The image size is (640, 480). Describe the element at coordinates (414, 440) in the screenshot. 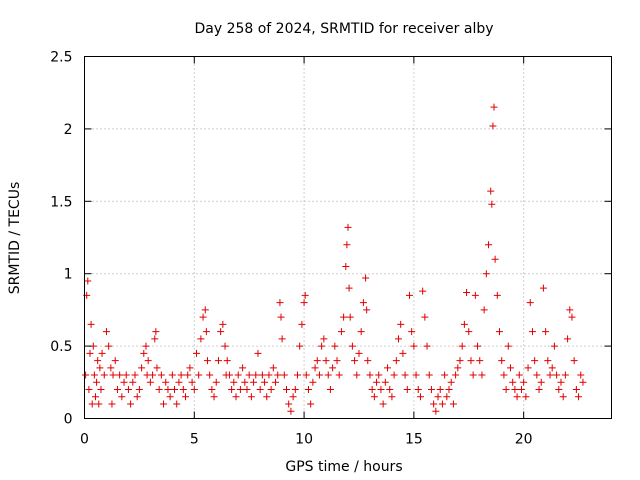

I see `x-tick-label: 15` at that location.